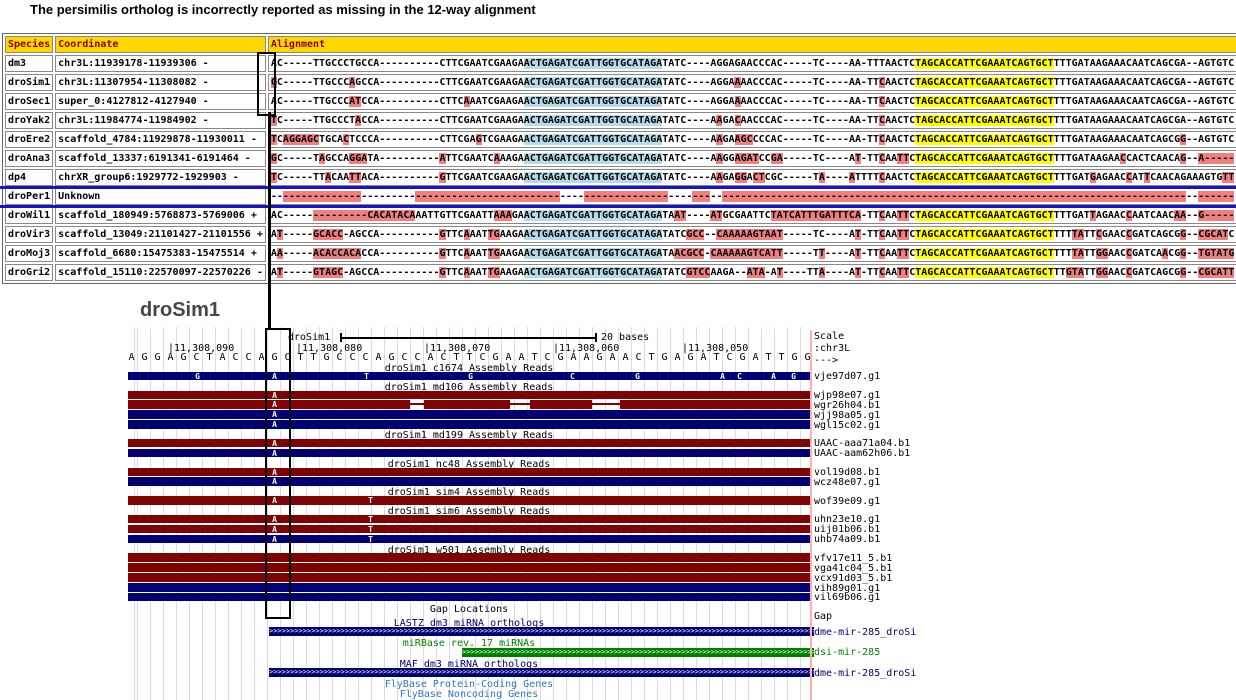 The width and height of the screenshot is (1236, 700). What do you see at coordinates (469, 685) in the screenshot?
I see `footer-track-label: FlyBase Protein-Coding Genes` at bounding box center [469, 685].